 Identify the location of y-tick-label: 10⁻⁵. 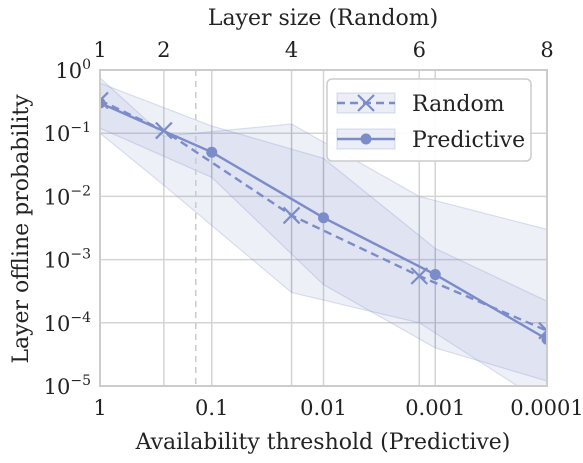
(67, 386).